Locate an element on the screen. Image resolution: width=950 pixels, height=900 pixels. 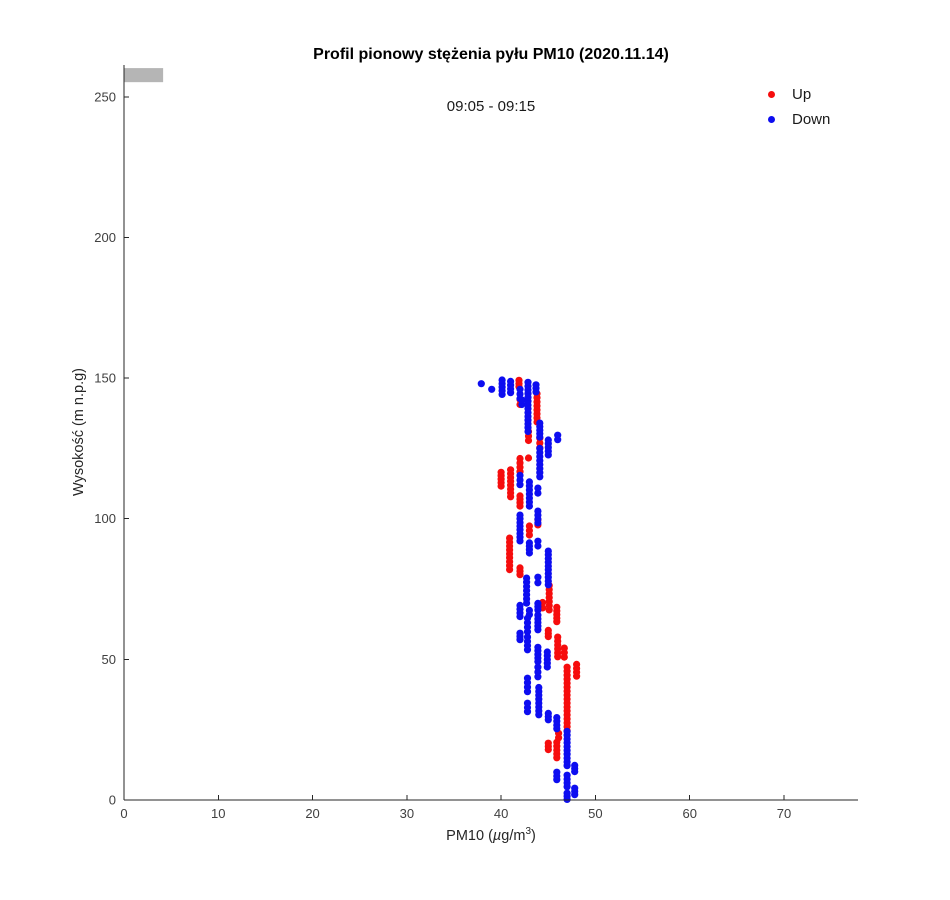
x-tick-label: 50 is located at coordinates (595, 813).